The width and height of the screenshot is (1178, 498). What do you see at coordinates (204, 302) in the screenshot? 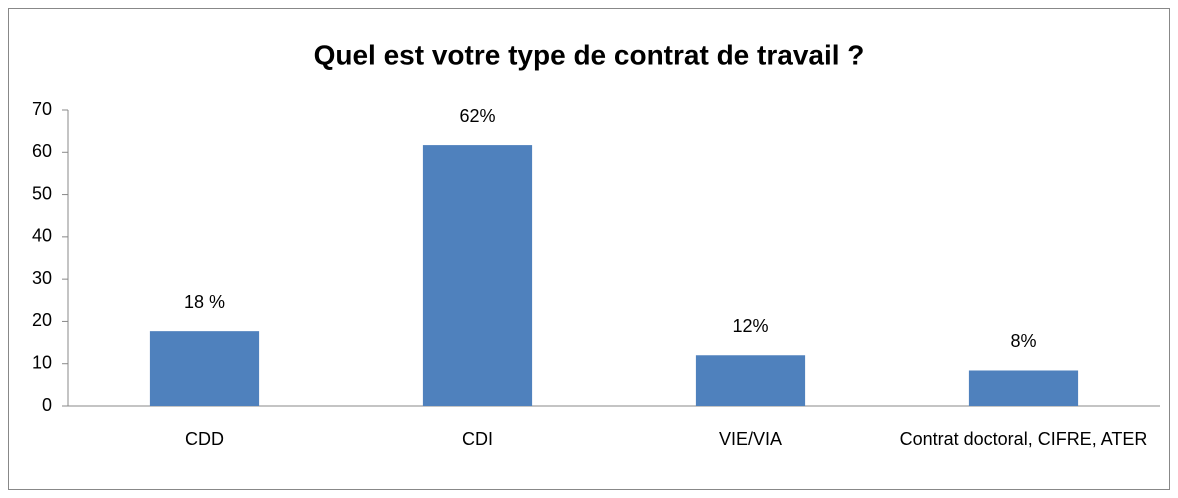
I see `data-label: 18 %` at bounding box center [204, 302].